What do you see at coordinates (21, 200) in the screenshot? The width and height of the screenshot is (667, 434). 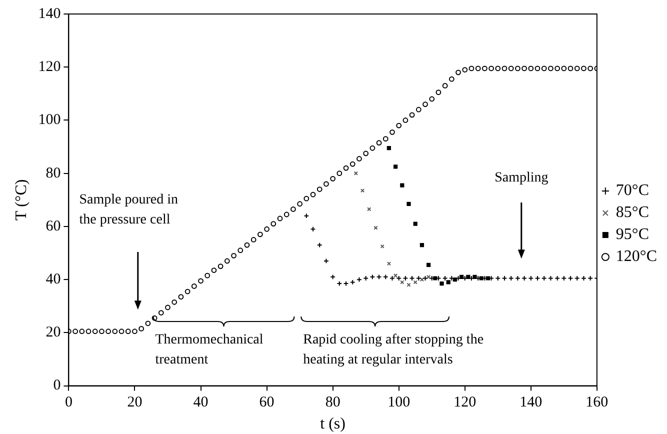 I see `y-axis-title: T (°C)` at bounding box center [21, 200].